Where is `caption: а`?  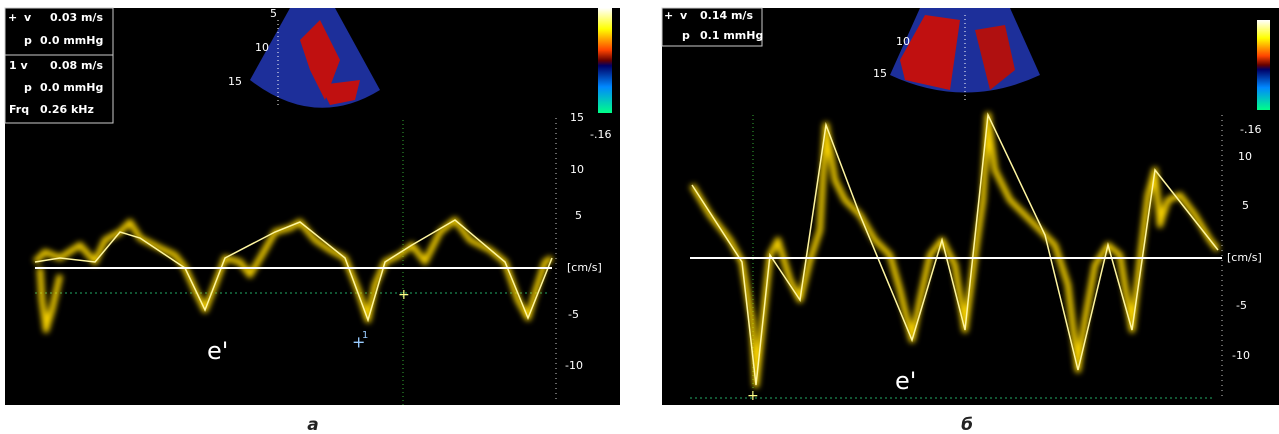
caption: а is located at coordinates (312, 424).